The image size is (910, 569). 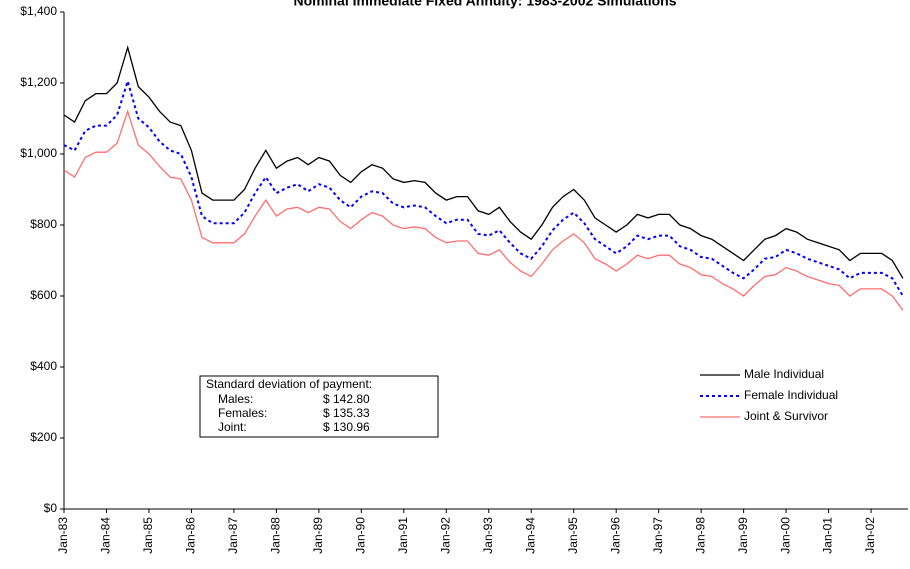 I want to click on x-tick-label: Jan-85, so click(x=148, y=535).